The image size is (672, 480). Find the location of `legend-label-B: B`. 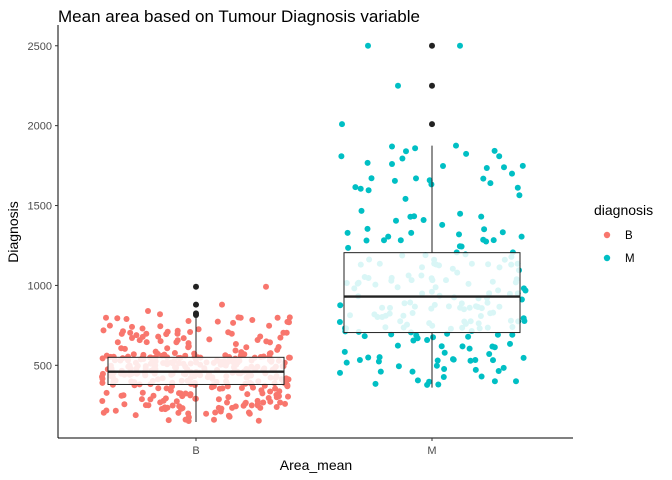

legend-label-B: B is located at coordinates (629, 236).